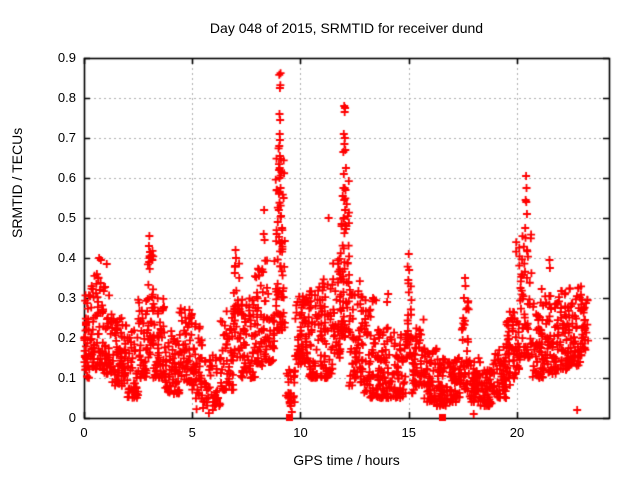  What do you see at coordinates (517, 432) in the screenshot?
I see `x-tick-label: 20` at bounding box center [517, 432].